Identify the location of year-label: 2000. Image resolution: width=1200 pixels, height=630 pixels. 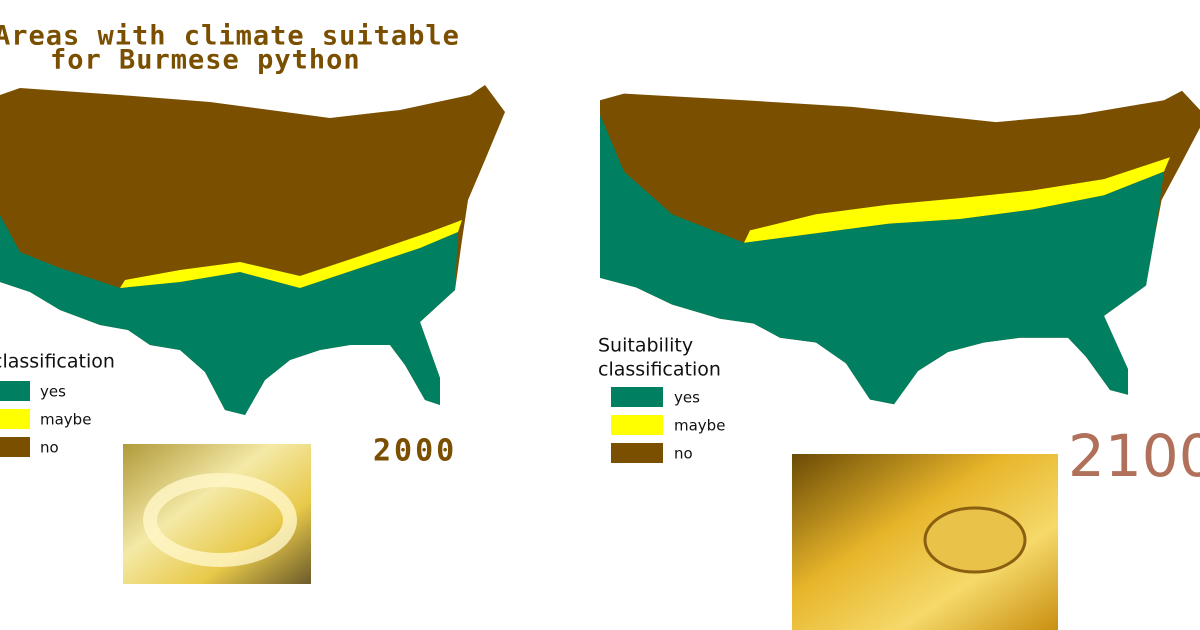
(415, 451).